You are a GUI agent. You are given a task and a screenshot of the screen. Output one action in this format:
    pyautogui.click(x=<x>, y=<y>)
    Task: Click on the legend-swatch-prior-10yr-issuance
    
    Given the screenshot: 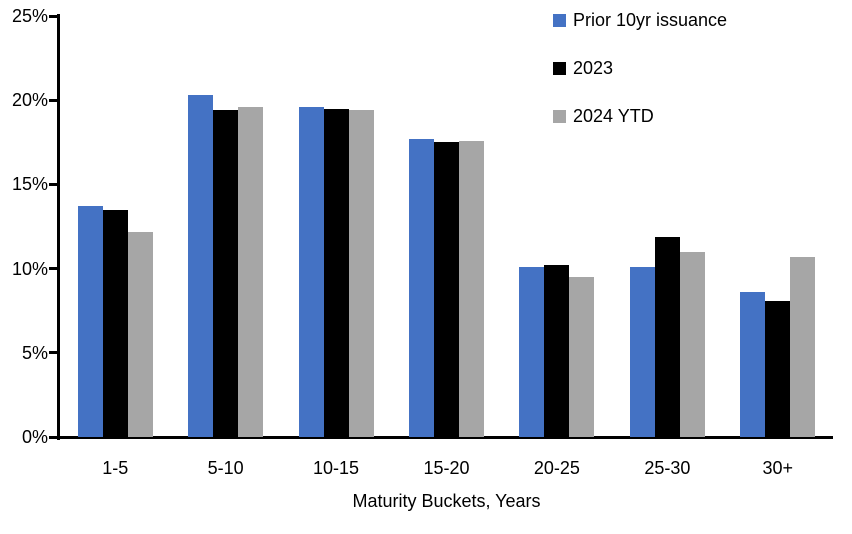 What is the action you would take?
    pyautogui.click(x=559, y=20)
    